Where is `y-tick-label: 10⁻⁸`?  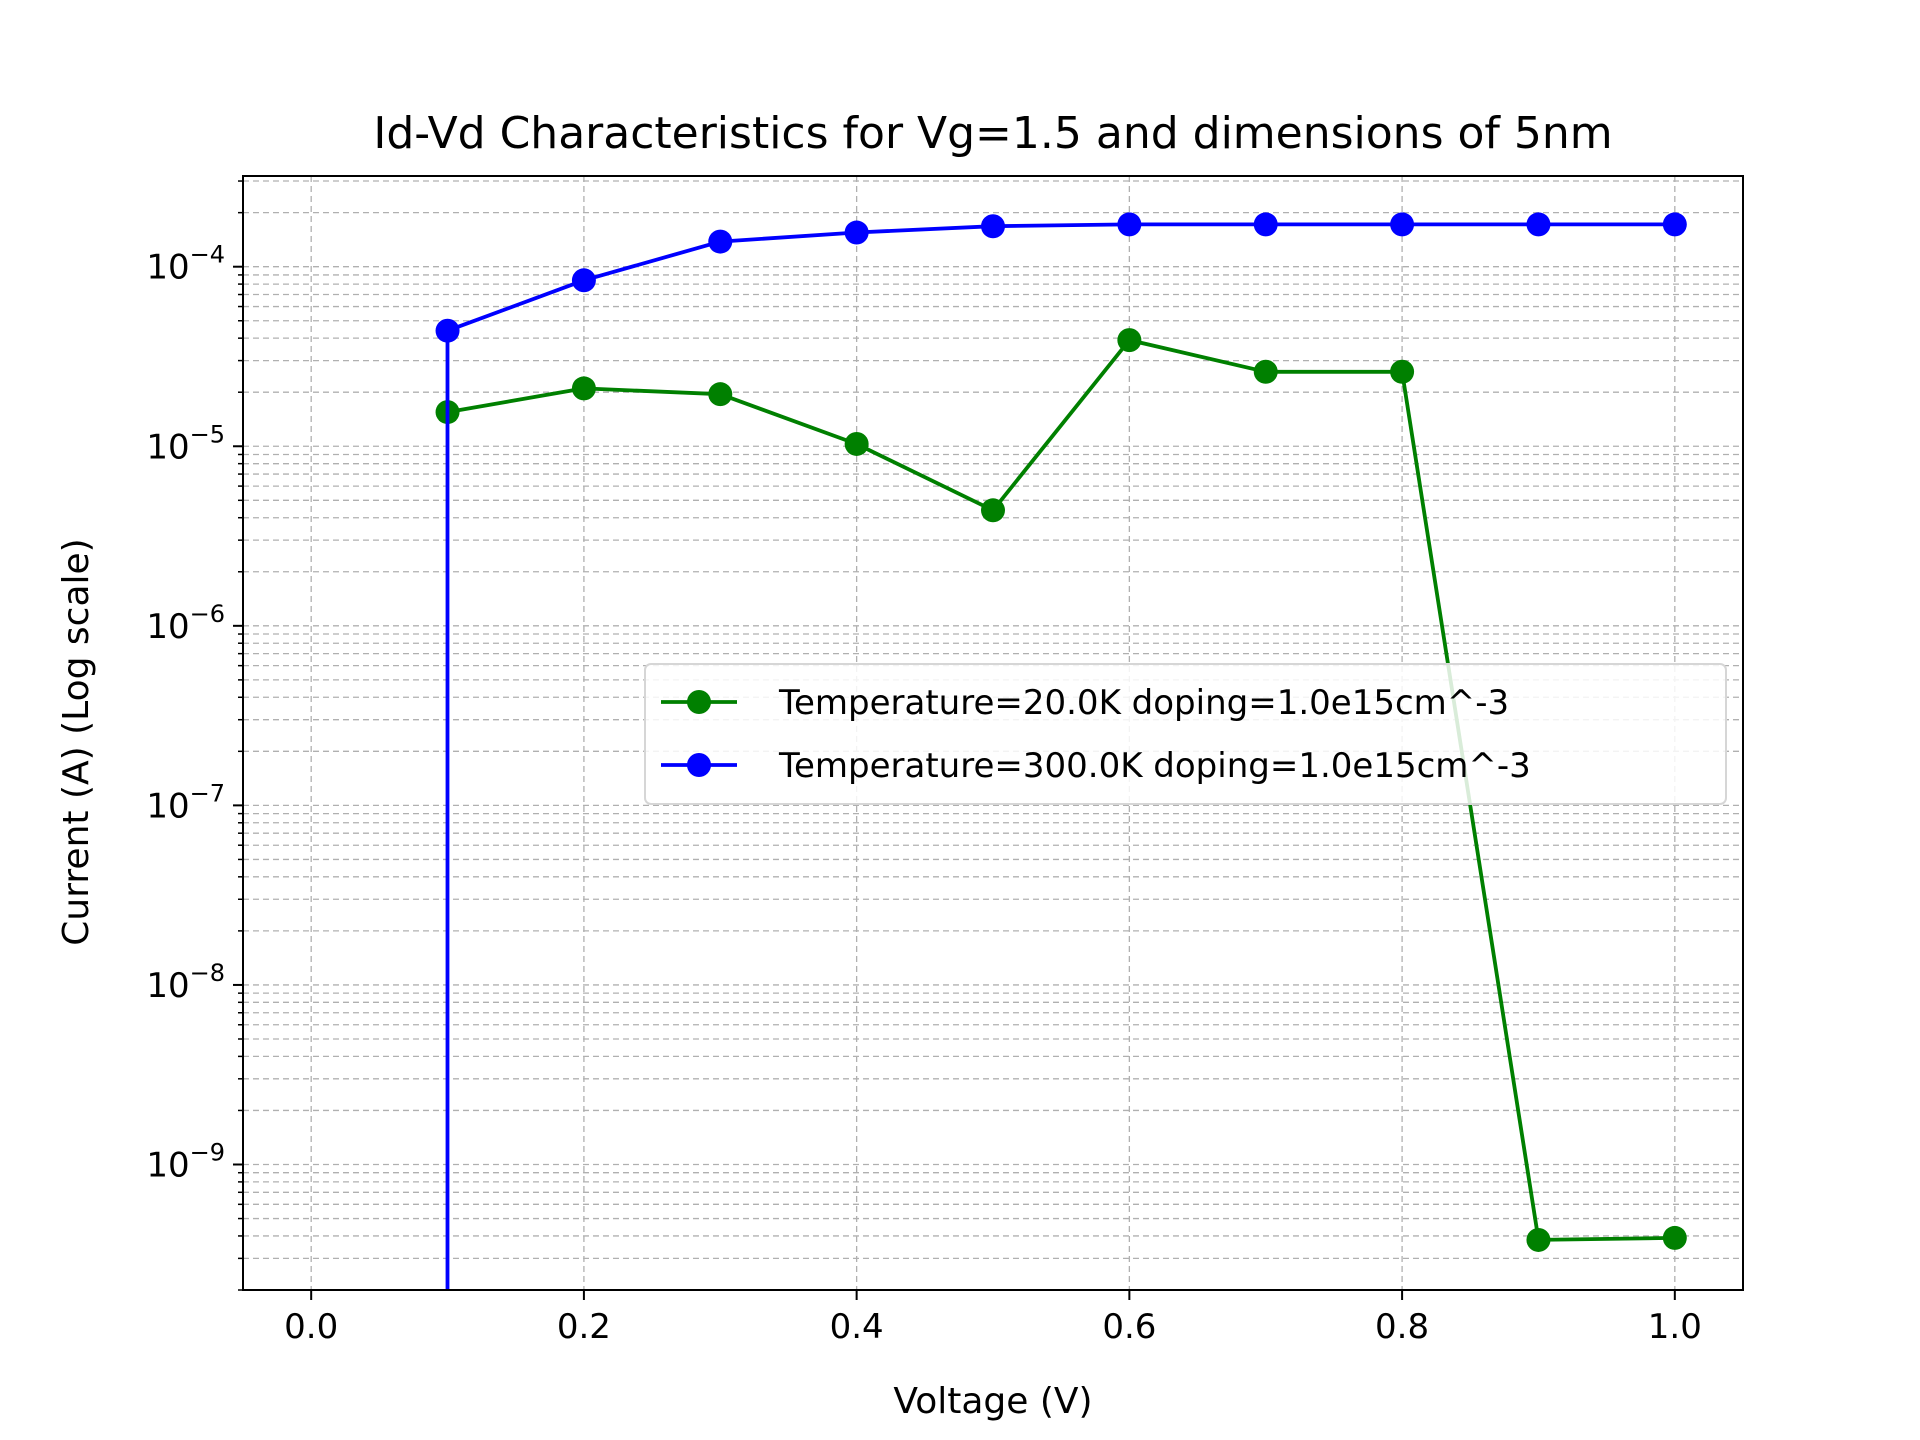
y-tick-label: 10⁻⁸ is located at coordinates (185, 982).